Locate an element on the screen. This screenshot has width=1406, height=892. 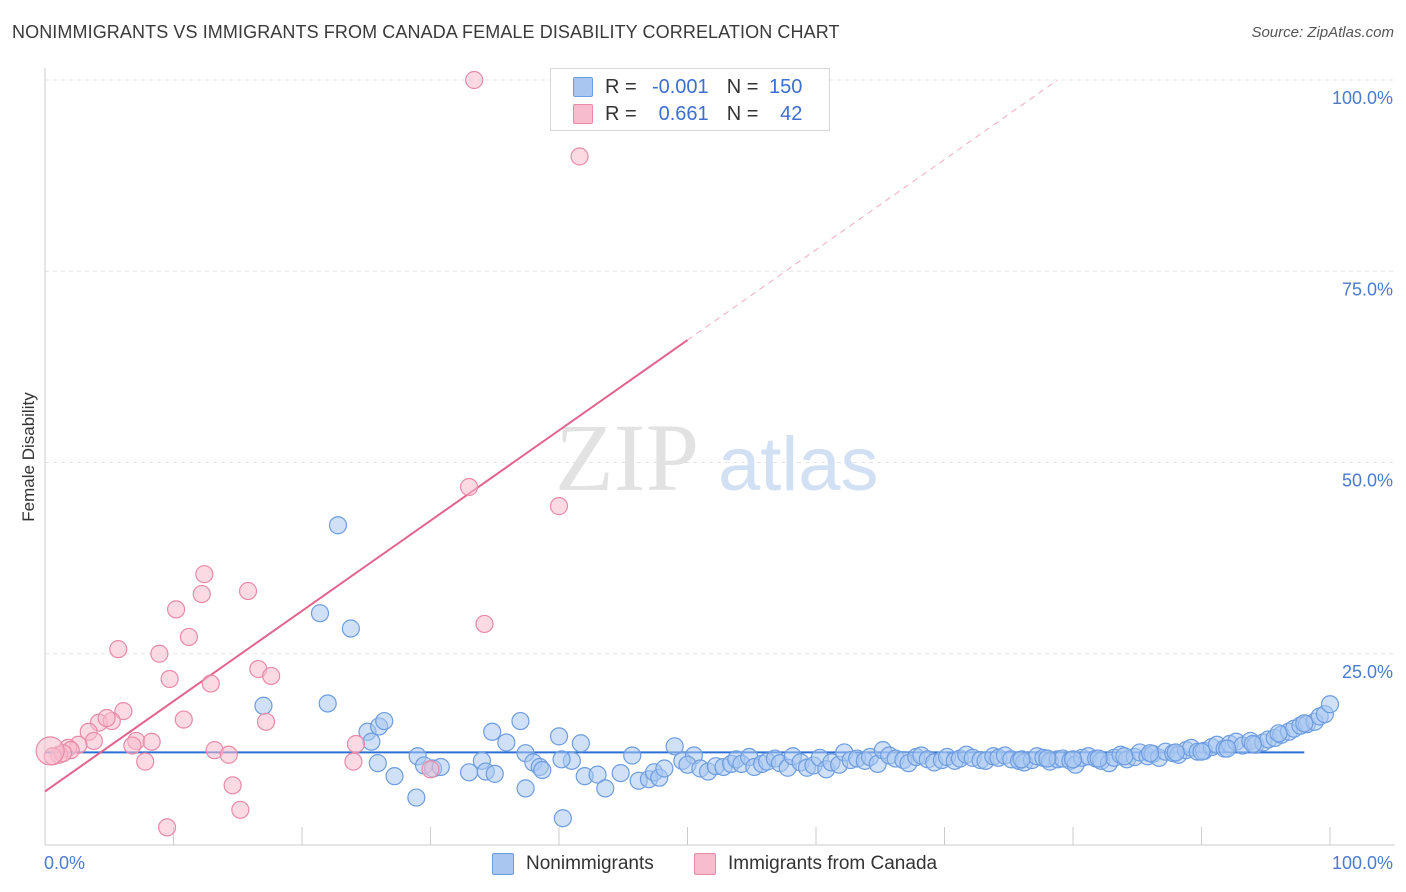
y-tick-label: 25.0% is located at coordinates (1367, 672).